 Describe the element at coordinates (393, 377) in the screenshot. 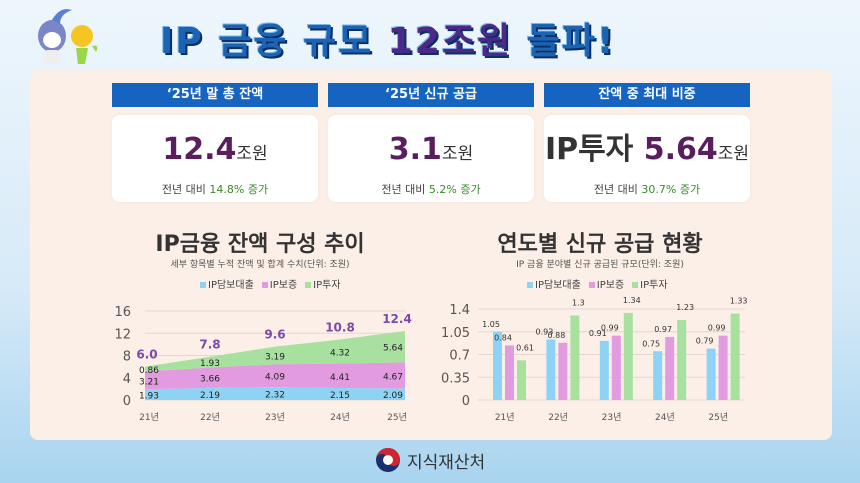

I see `data-label: 4.67` at that location.